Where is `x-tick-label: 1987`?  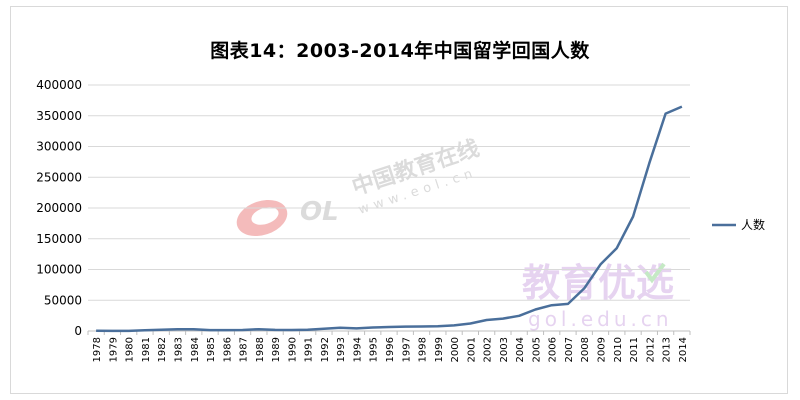
x-tick-label: 1987 is located at coordinates (244, 349).